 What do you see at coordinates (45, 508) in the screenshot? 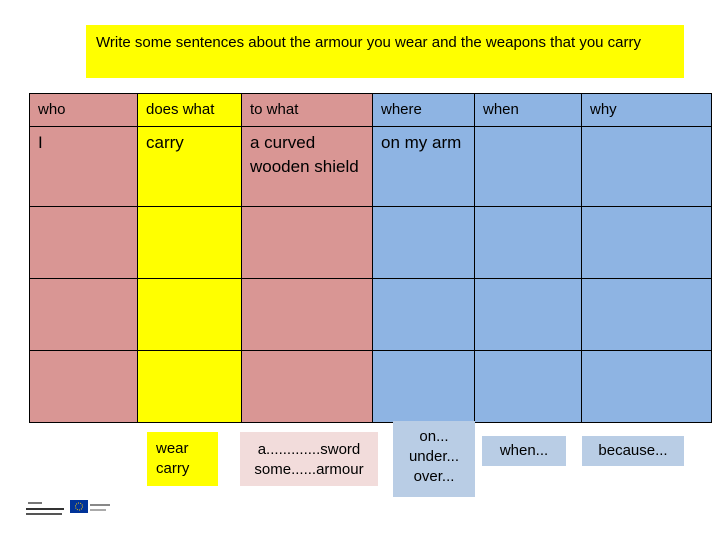
I see `erasmus-logo` at bounding box center [45, 508].